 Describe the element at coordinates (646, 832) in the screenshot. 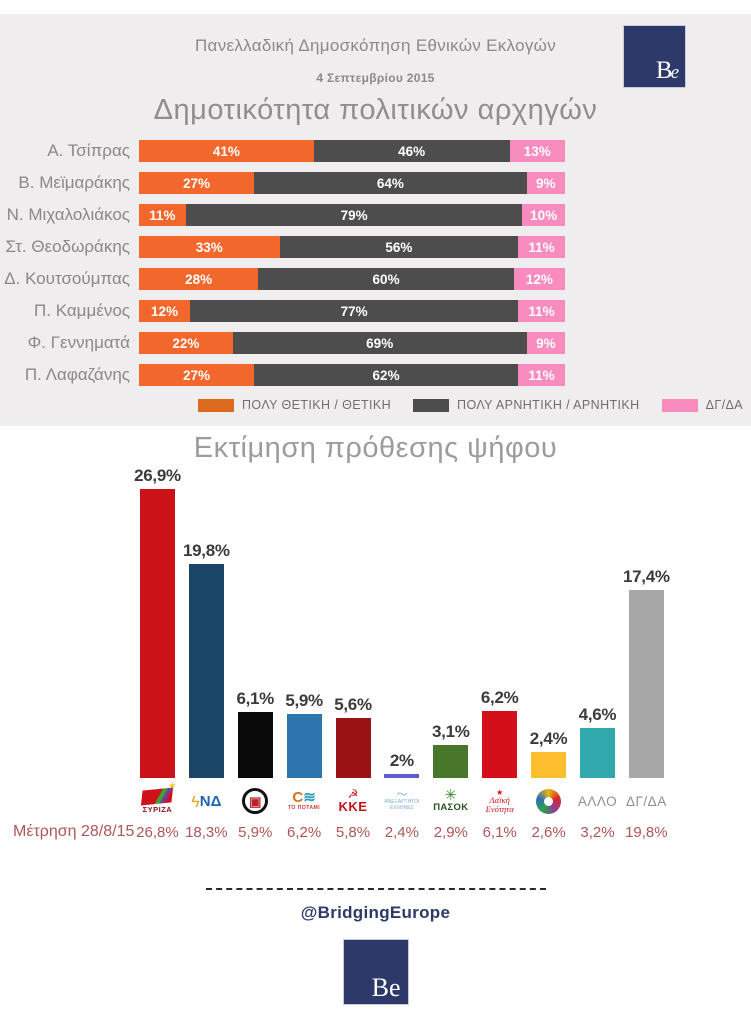

I see `previous-value-label: 19,8%` at that location.